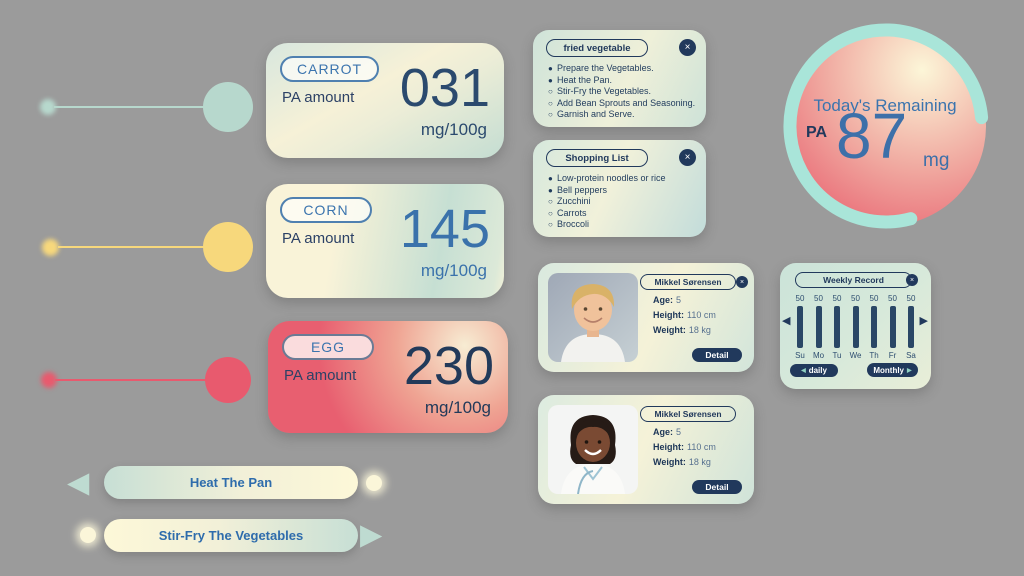 This screenshot has width=1024, height=576. I want to click on remaining-title: Today's Remaining, so click(885, 105).